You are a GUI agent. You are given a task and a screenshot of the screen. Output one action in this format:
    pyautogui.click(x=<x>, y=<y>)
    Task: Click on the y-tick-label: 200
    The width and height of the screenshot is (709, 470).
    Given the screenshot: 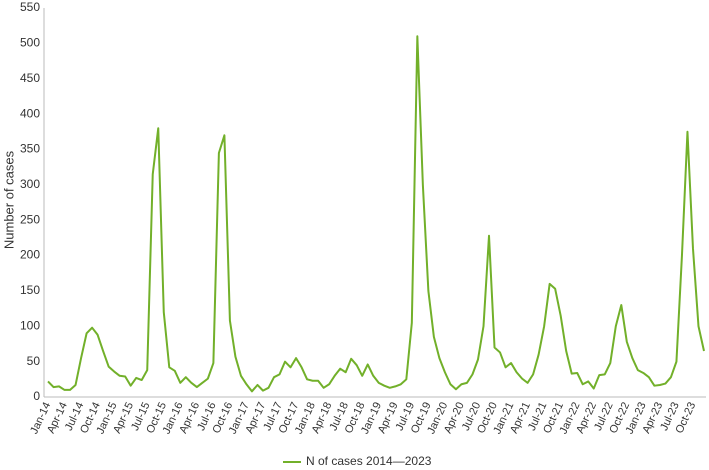 What is the action you would take?
    pyautogui.click(x=30, y=255)
    